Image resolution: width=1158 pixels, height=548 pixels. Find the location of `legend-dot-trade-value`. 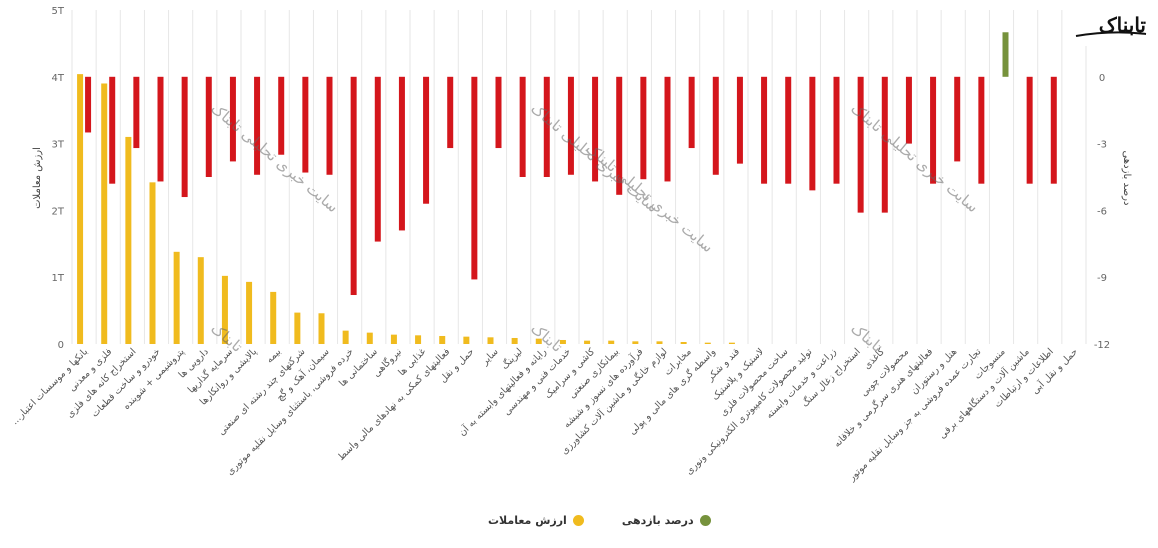

legend-dot-trade-value is located at coordinates (578, 520).